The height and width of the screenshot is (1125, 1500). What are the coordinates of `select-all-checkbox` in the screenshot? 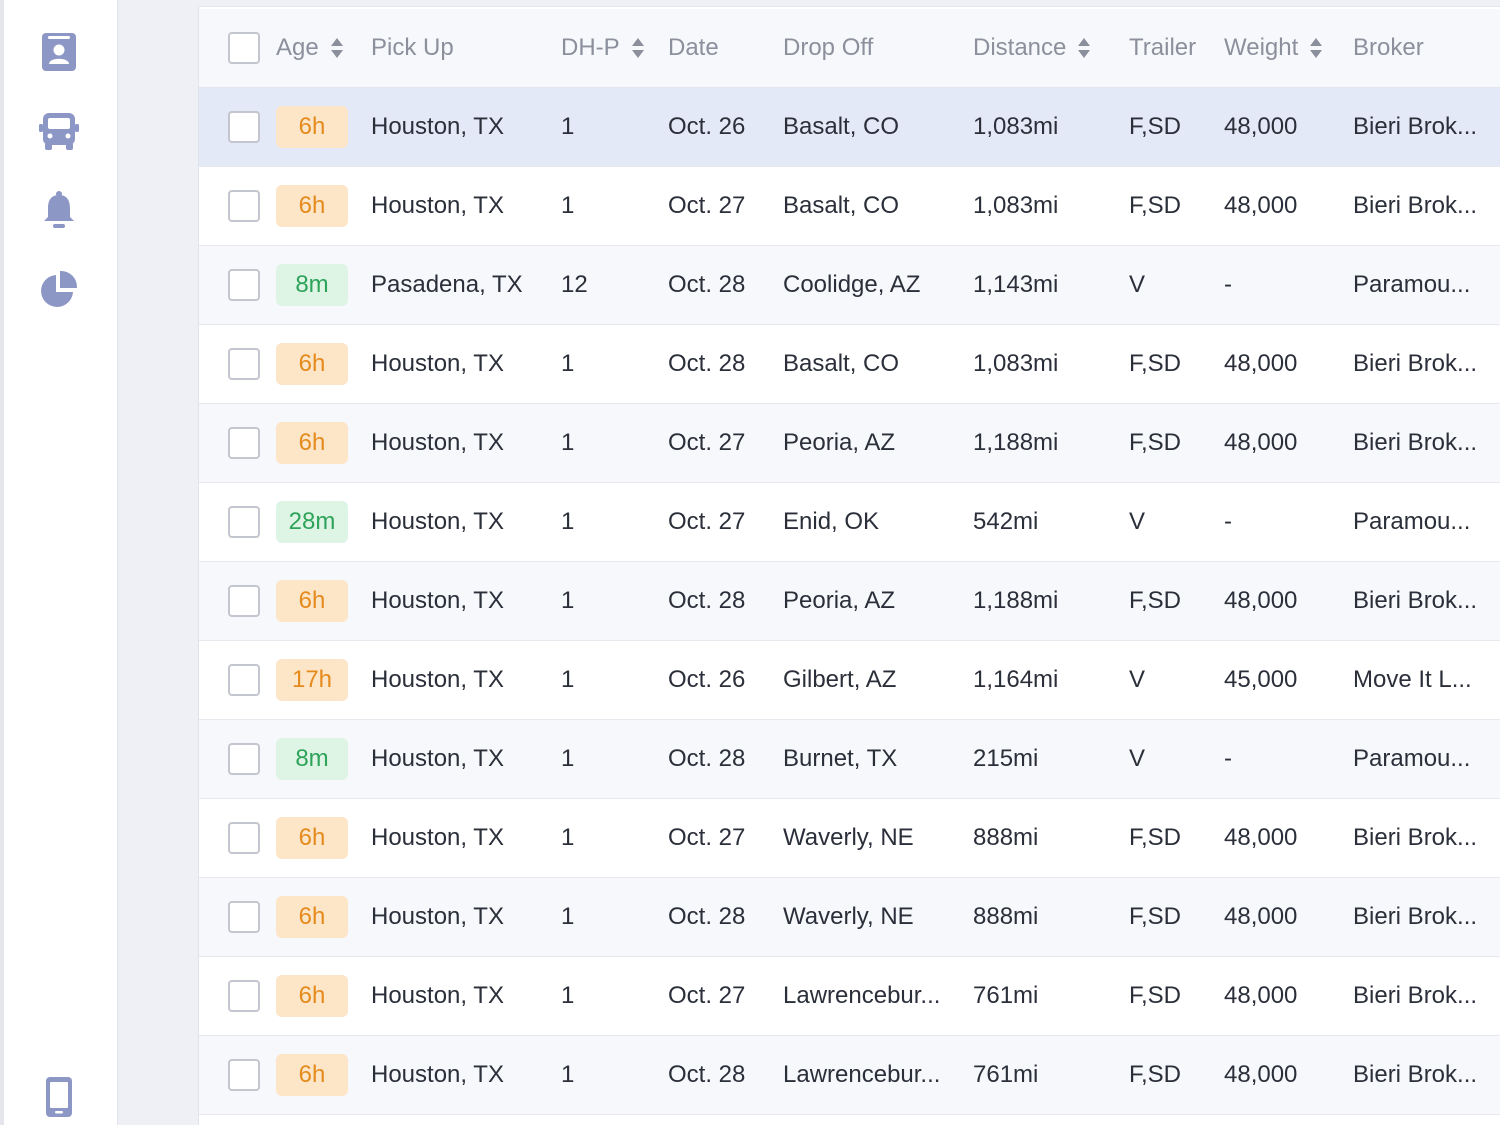 It's located at (244, 48).